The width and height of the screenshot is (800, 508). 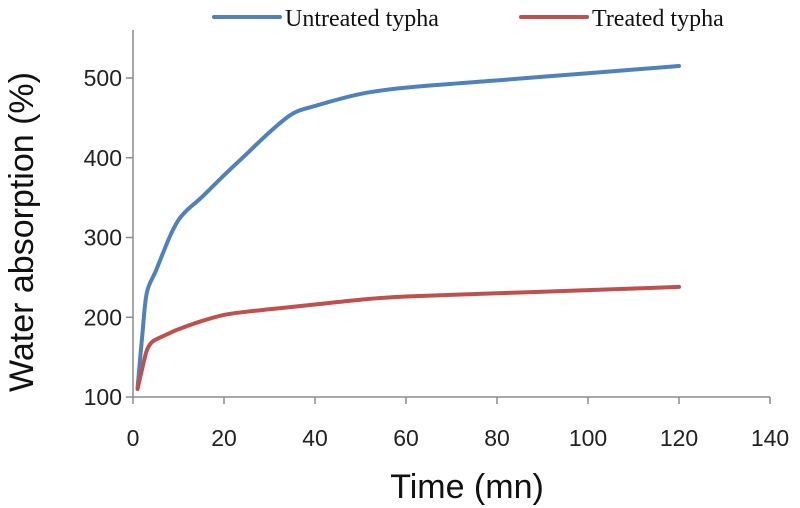 I want to click on legend: Untreated typha Treated typha, so click(x=468, y=19).